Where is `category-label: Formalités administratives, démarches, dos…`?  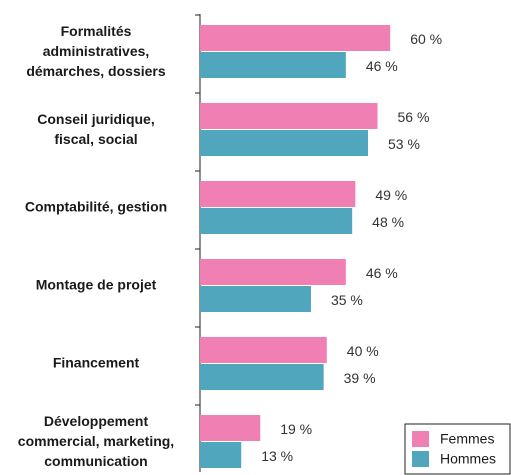
category-label: Formalités administratives, démarches, dos… is located at coordinates (96, 51).